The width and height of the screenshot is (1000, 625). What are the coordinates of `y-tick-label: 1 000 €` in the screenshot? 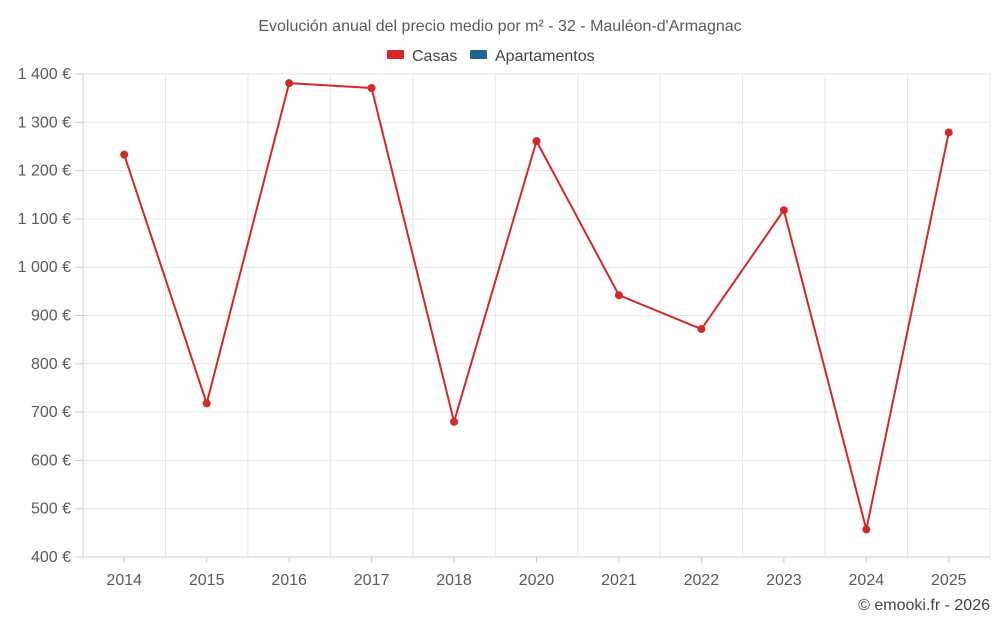 It's located at (44, 267).